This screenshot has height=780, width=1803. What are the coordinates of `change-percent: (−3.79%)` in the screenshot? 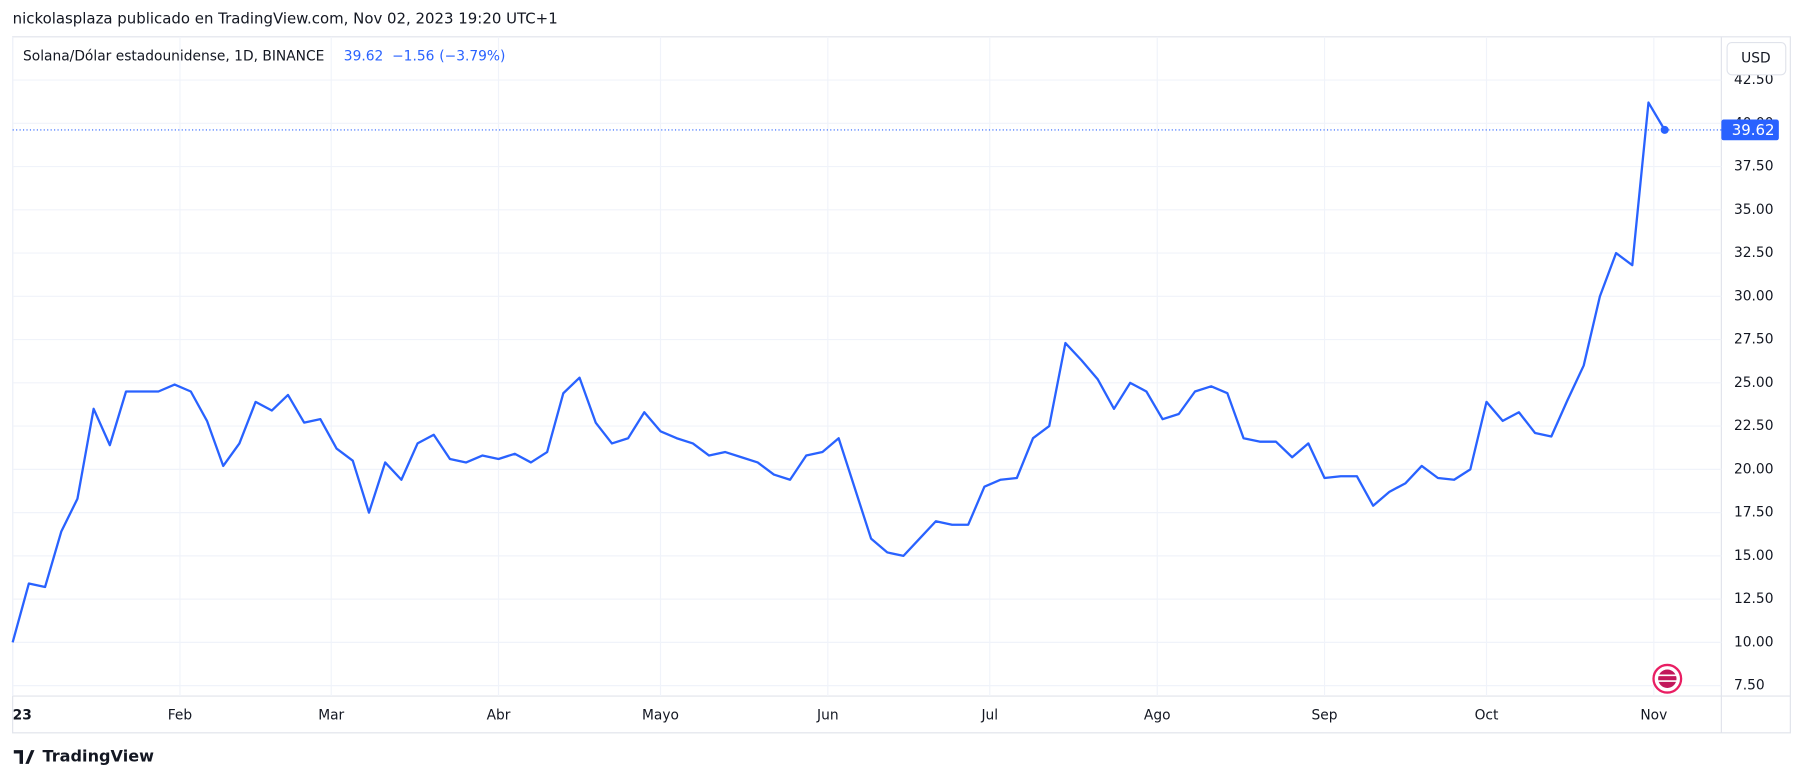 It's located at (472, 56).